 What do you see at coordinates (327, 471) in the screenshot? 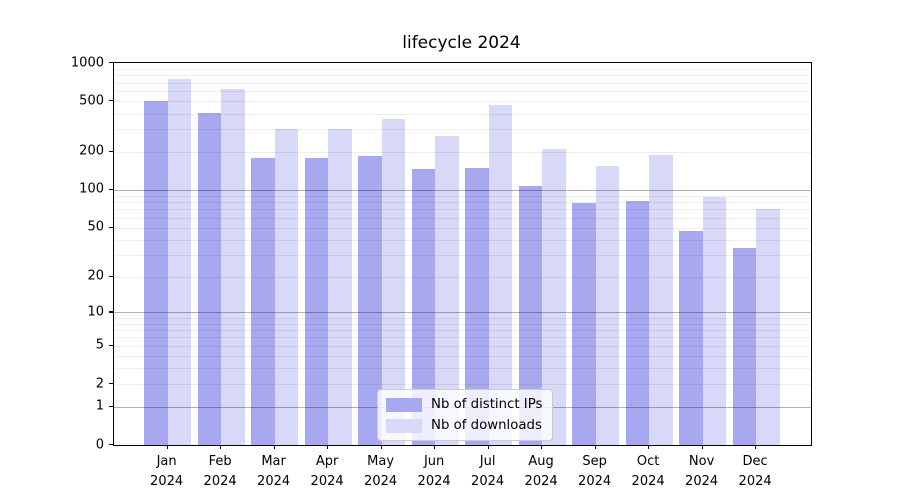
I see `x-tick-label-apr: Apr 2024` at bounding box center [327, 471].